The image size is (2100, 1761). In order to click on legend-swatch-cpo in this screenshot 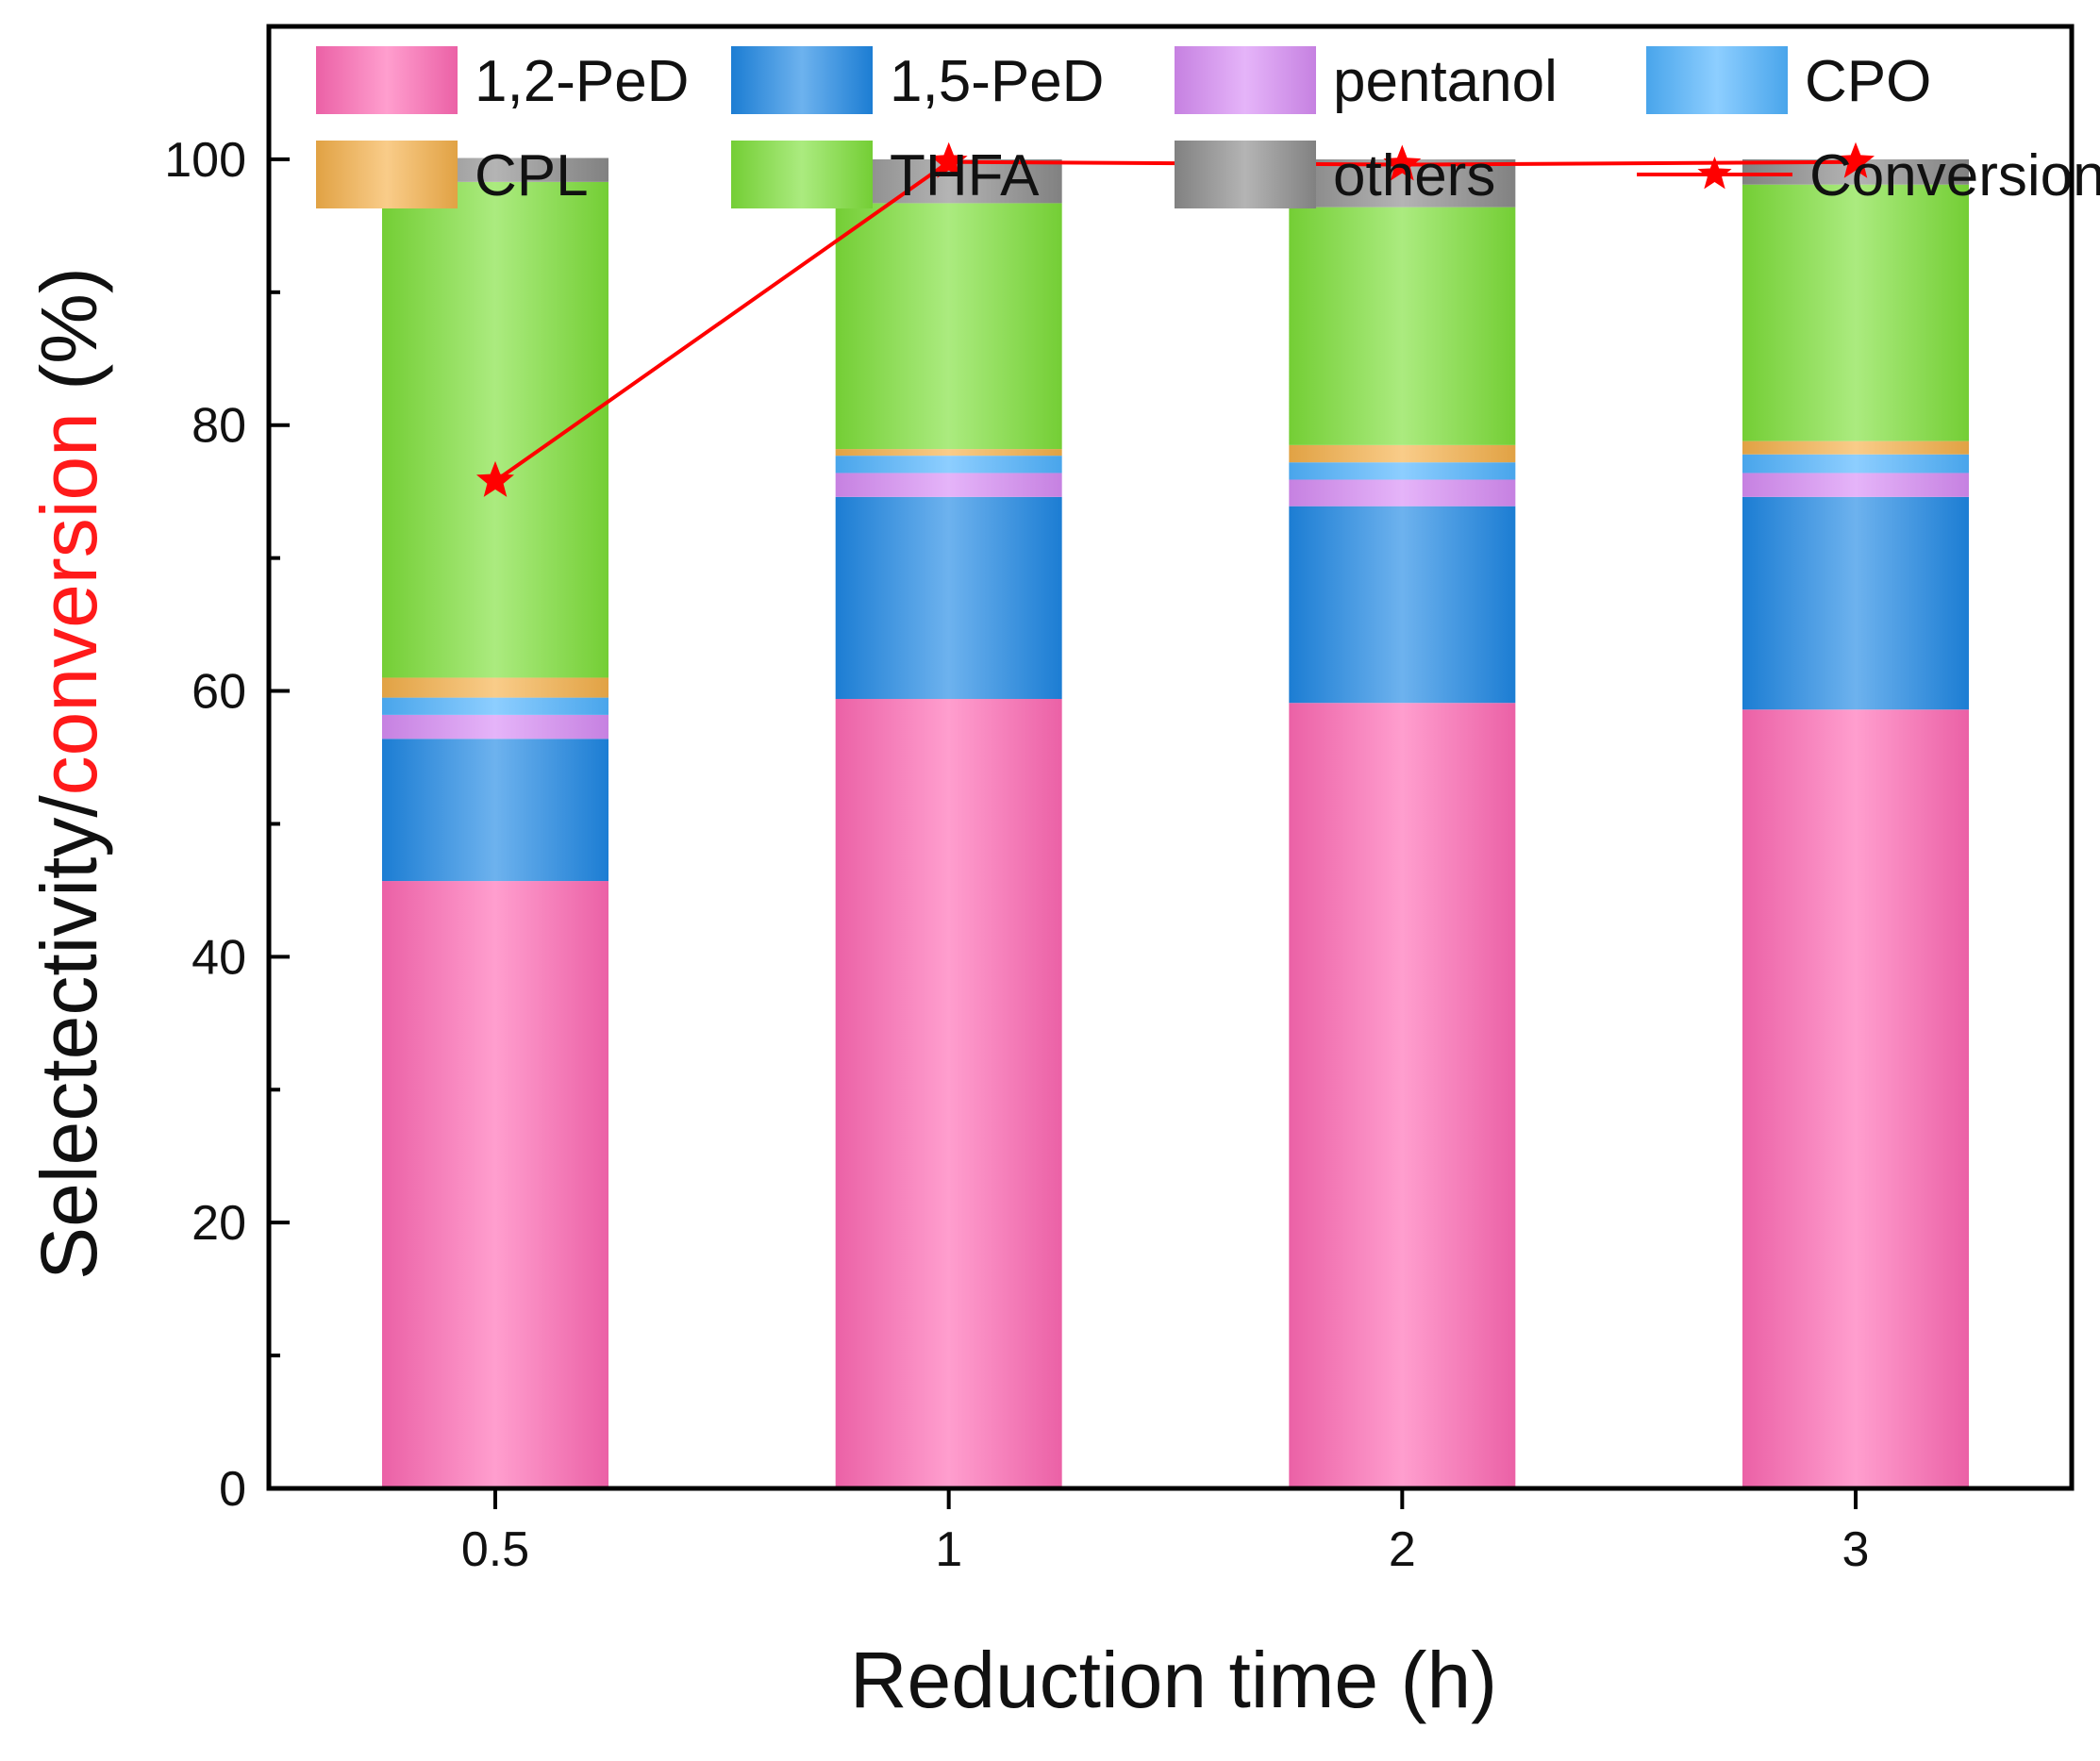, I will do `click(1717, 80)`.